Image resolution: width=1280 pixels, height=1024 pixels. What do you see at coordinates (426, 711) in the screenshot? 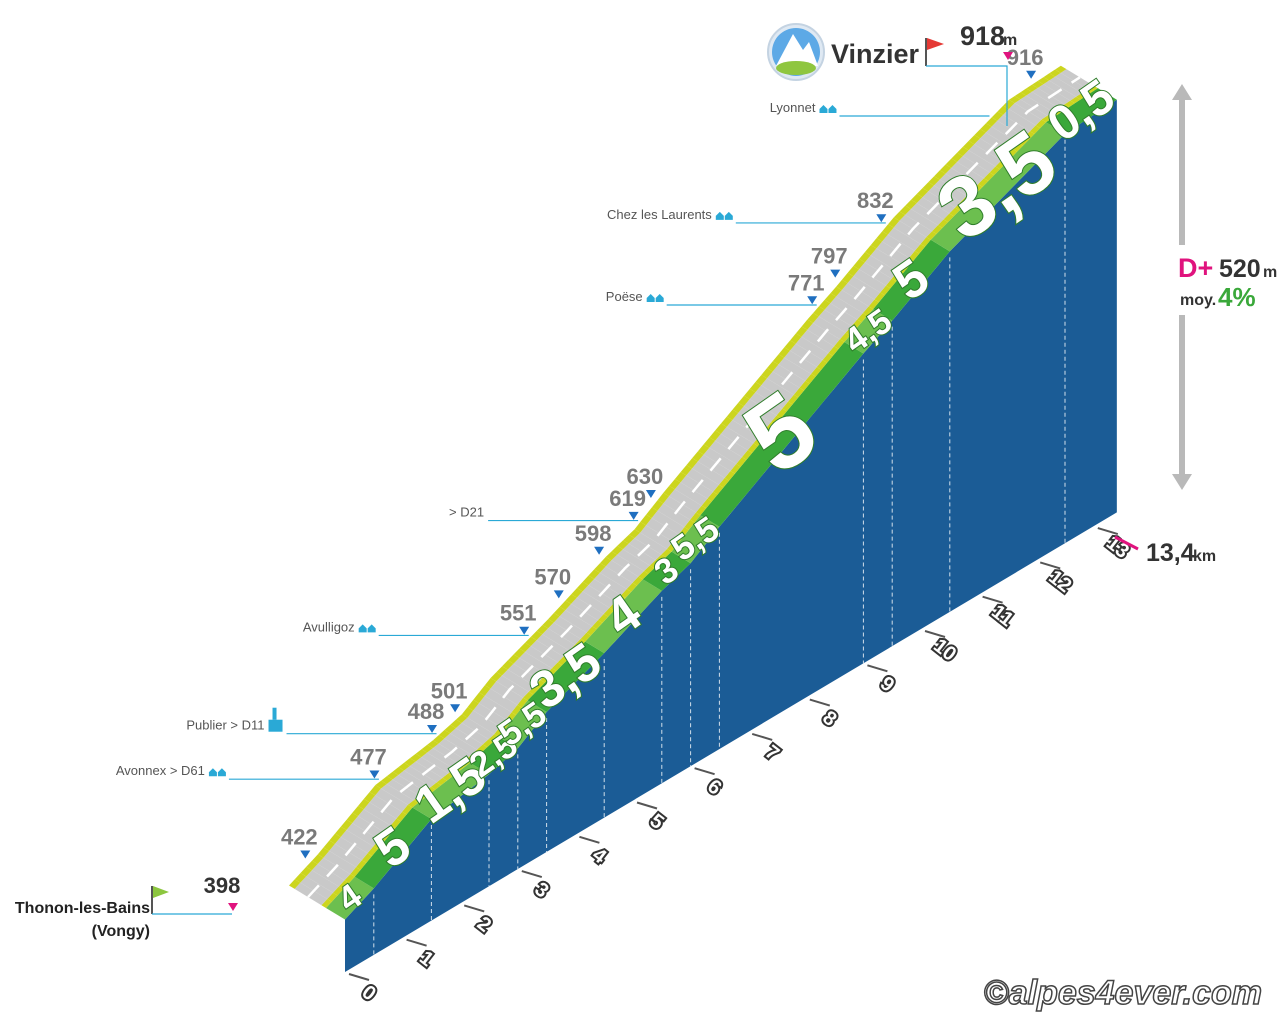
I see `elevation-label-3: 488` at bounding box center [426, 711].